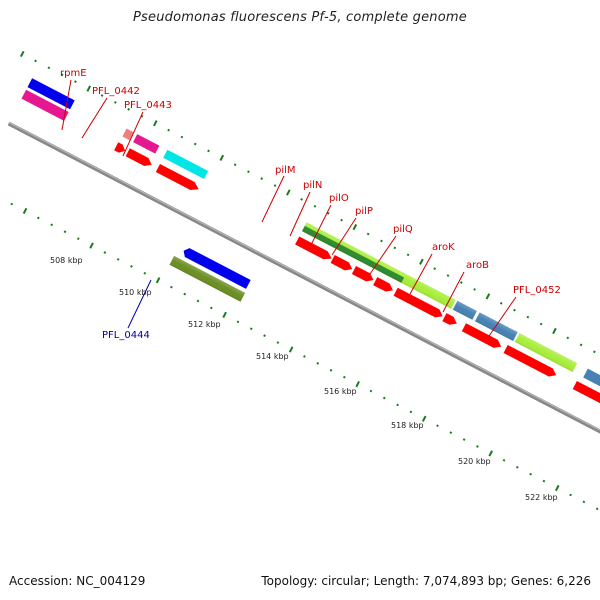 The width and height of the screenshot is (600, 600). Describe the element at coordinates (135, 292) in the screenshot. I see `tick-label: 510 kbp` at that location.